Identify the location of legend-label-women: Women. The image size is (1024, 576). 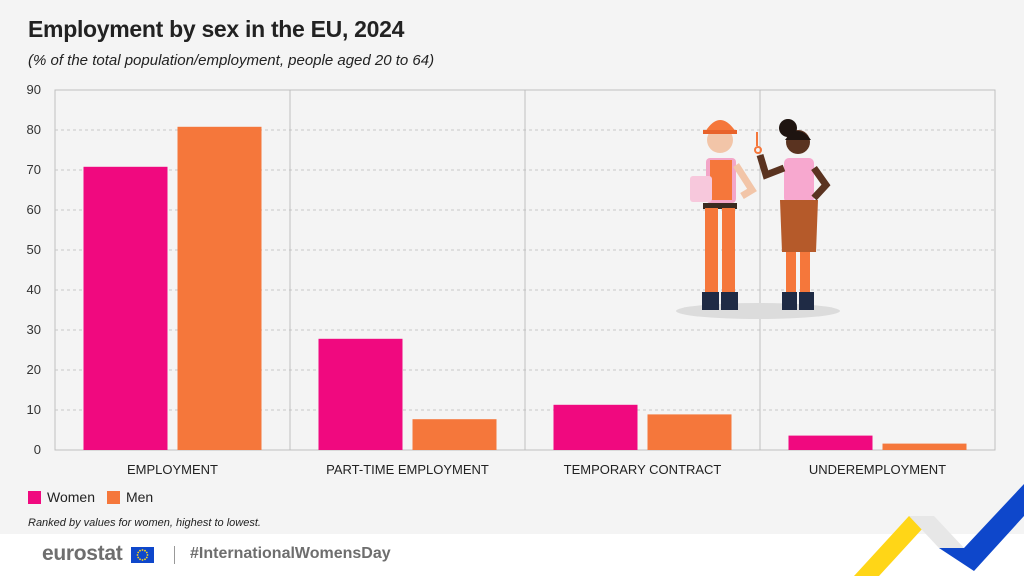
(71, 497).